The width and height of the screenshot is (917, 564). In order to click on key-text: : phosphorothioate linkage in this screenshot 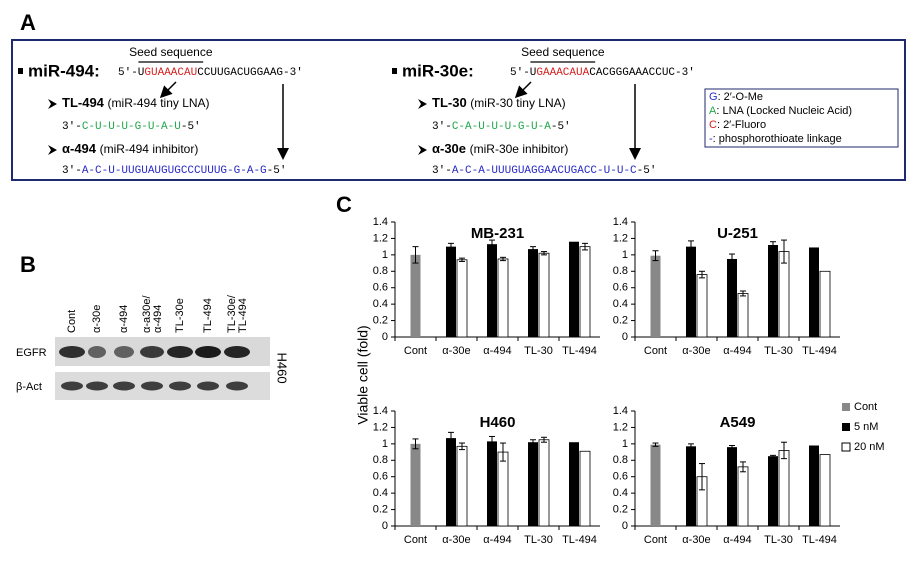, I will do `click(777, 139)`.